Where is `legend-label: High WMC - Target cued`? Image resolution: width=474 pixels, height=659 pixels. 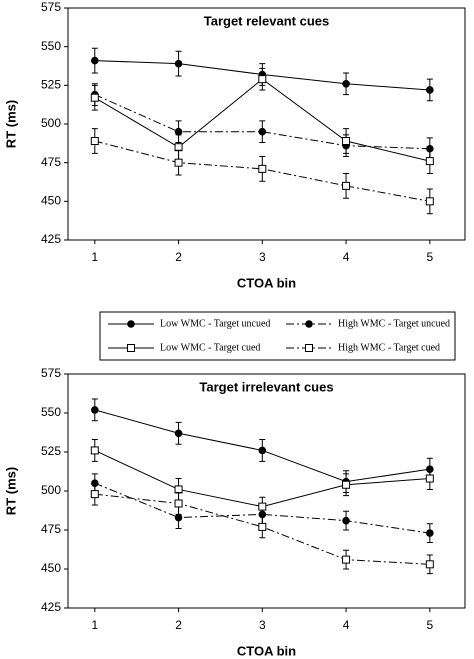
legend-label: High WMC - Target cued is located at coordinates (389, 347).